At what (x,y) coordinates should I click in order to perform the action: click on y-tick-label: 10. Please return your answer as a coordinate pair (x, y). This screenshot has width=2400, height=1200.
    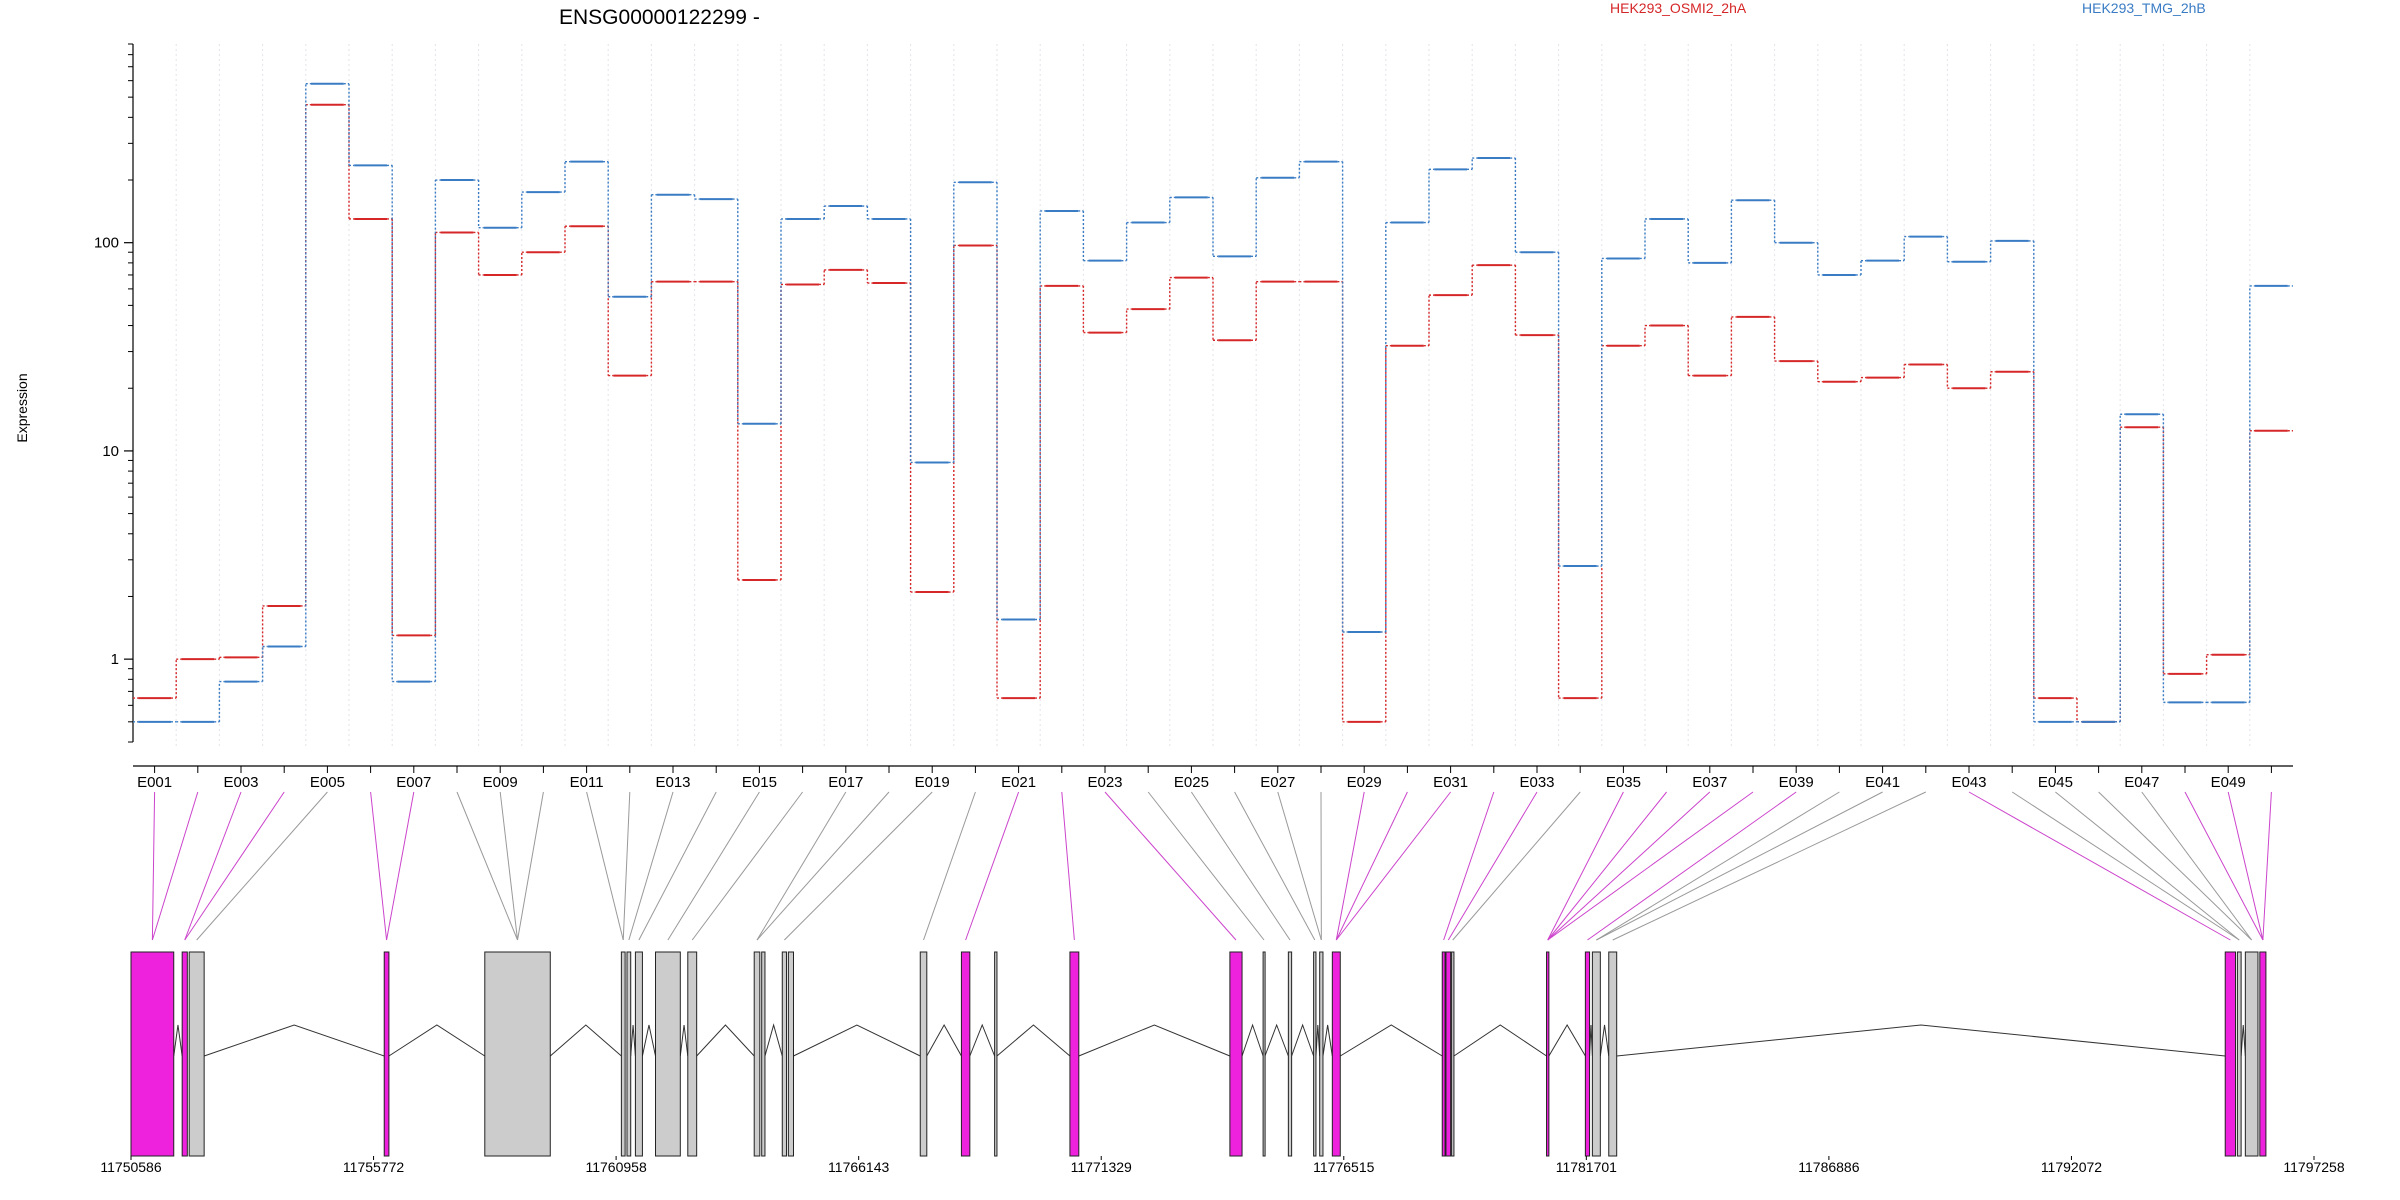
    Looking at the image, I should click on (110, 451).